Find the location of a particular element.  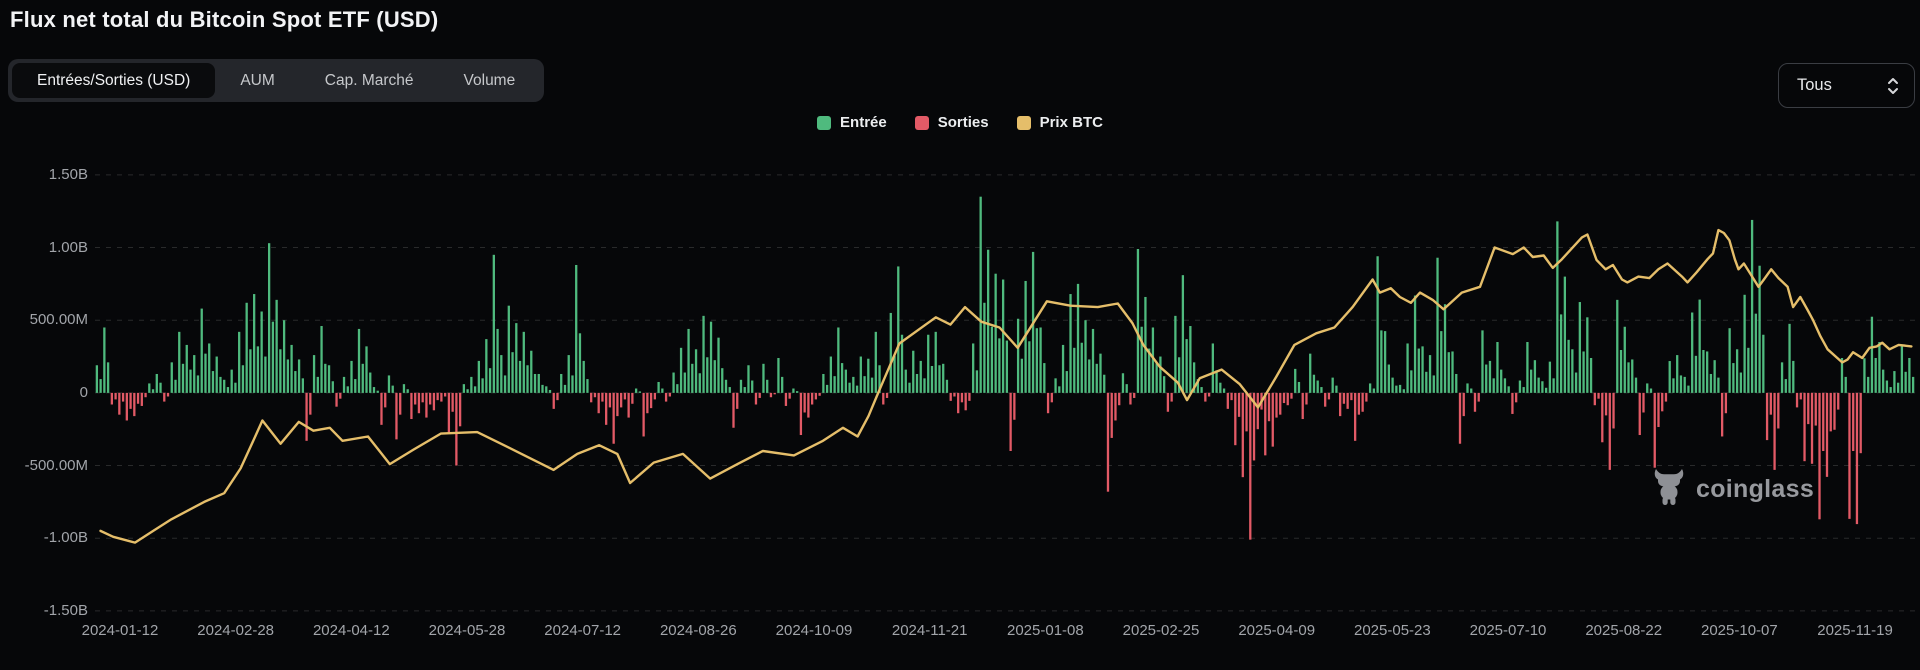

legend-item-entree: Entrée is located at coordinates (852, 122).